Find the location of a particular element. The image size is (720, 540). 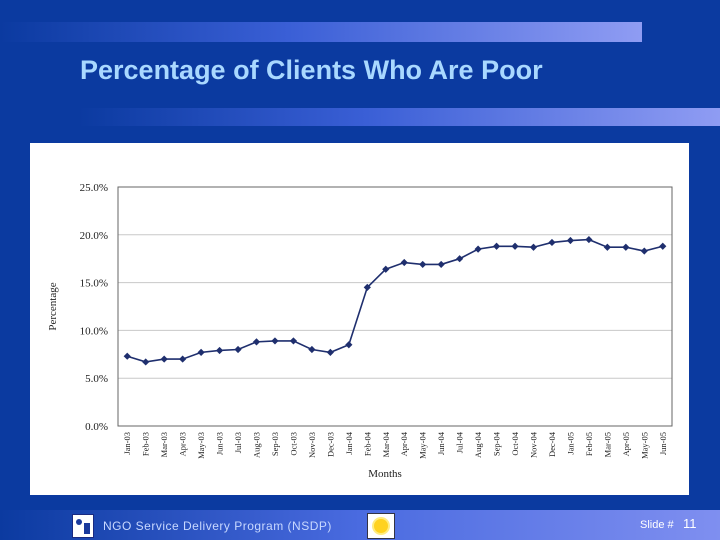

x-tick-label: Nov-03 is located at coordinates (312, 445).